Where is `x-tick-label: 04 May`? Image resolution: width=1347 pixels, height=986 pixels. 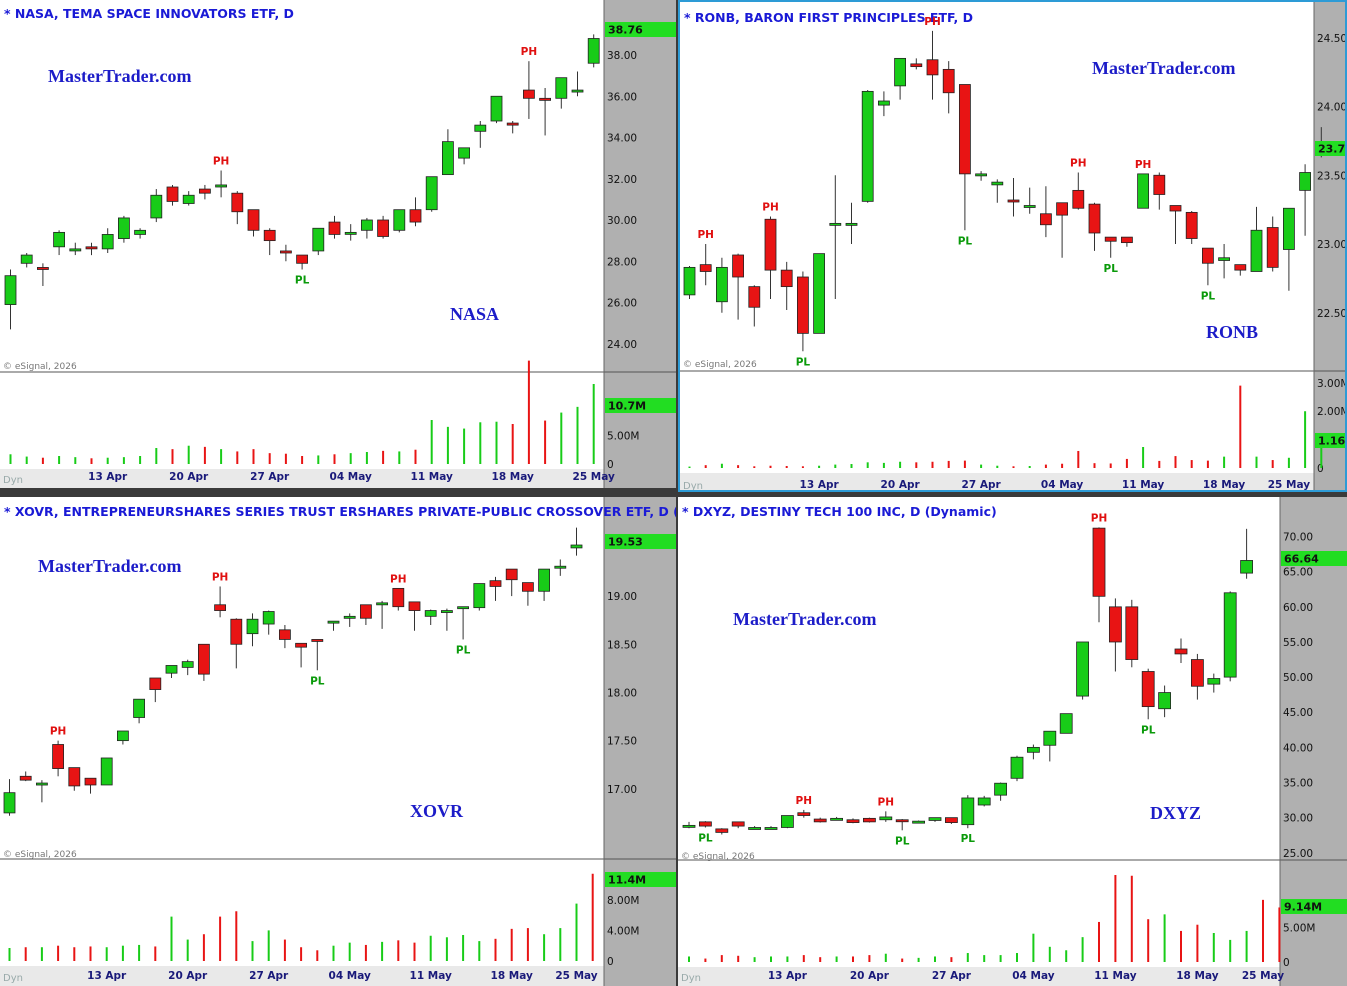
x-tick-label: 04 May is located at coordinates (1033, 976).